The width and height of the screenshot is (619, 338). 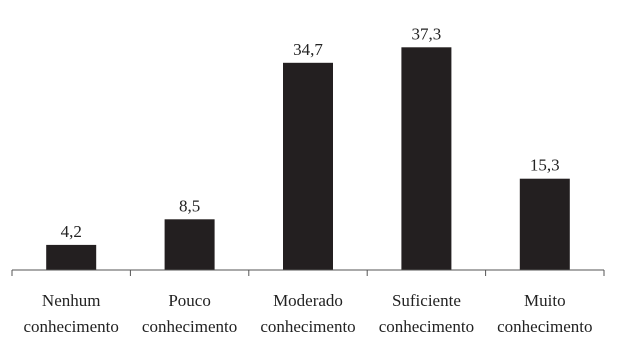 I want to click on value-label-2: 34,7, so click(x=308, y=49).